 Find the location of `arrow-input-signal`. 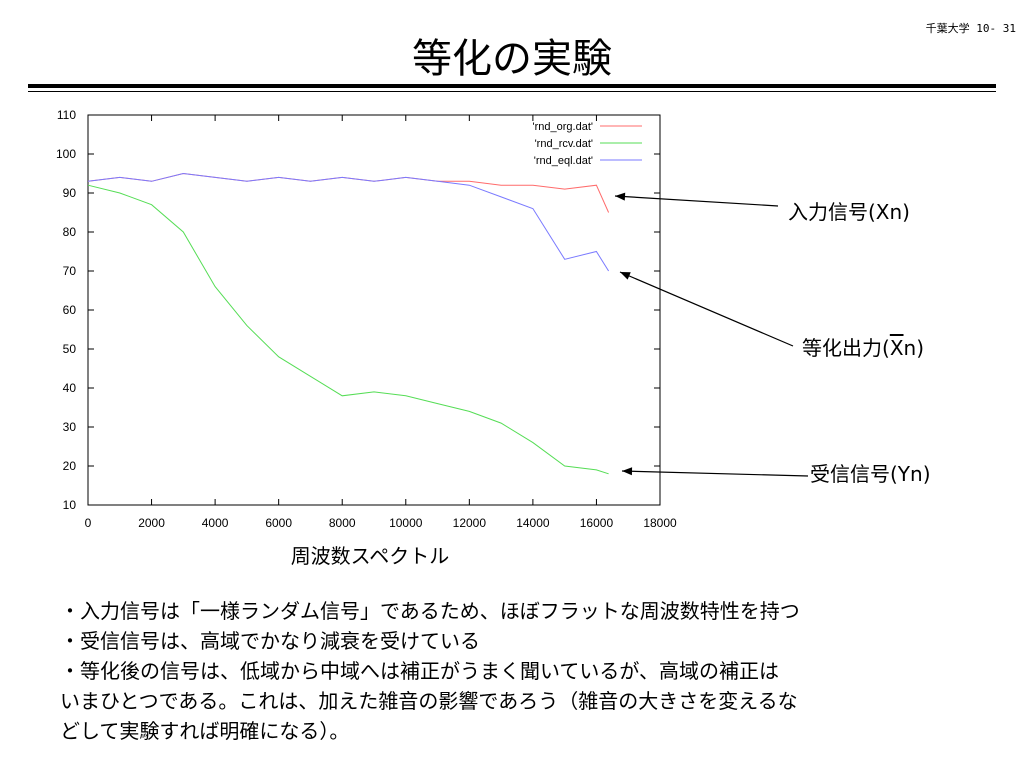

arrow-input-signal is located at coordinates (696, 199).